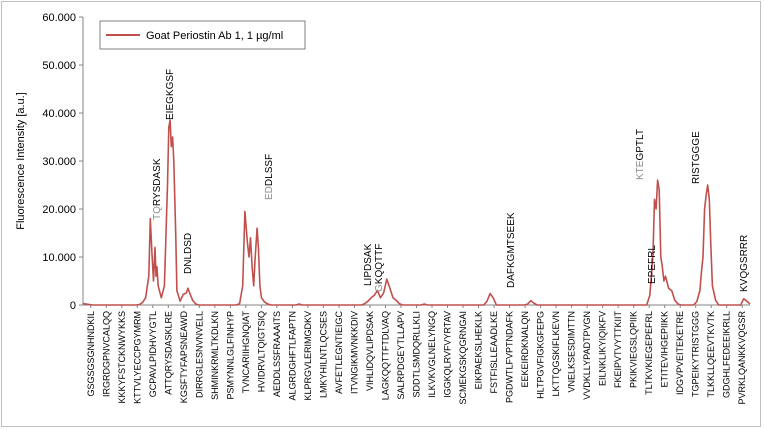 The image size is (764, 430). What do you see at coordinates (618, 350) in the screenshot?
I see `x-tick-label: FKEIPVTVYTTKIIT` at bounding box center [618, 350].